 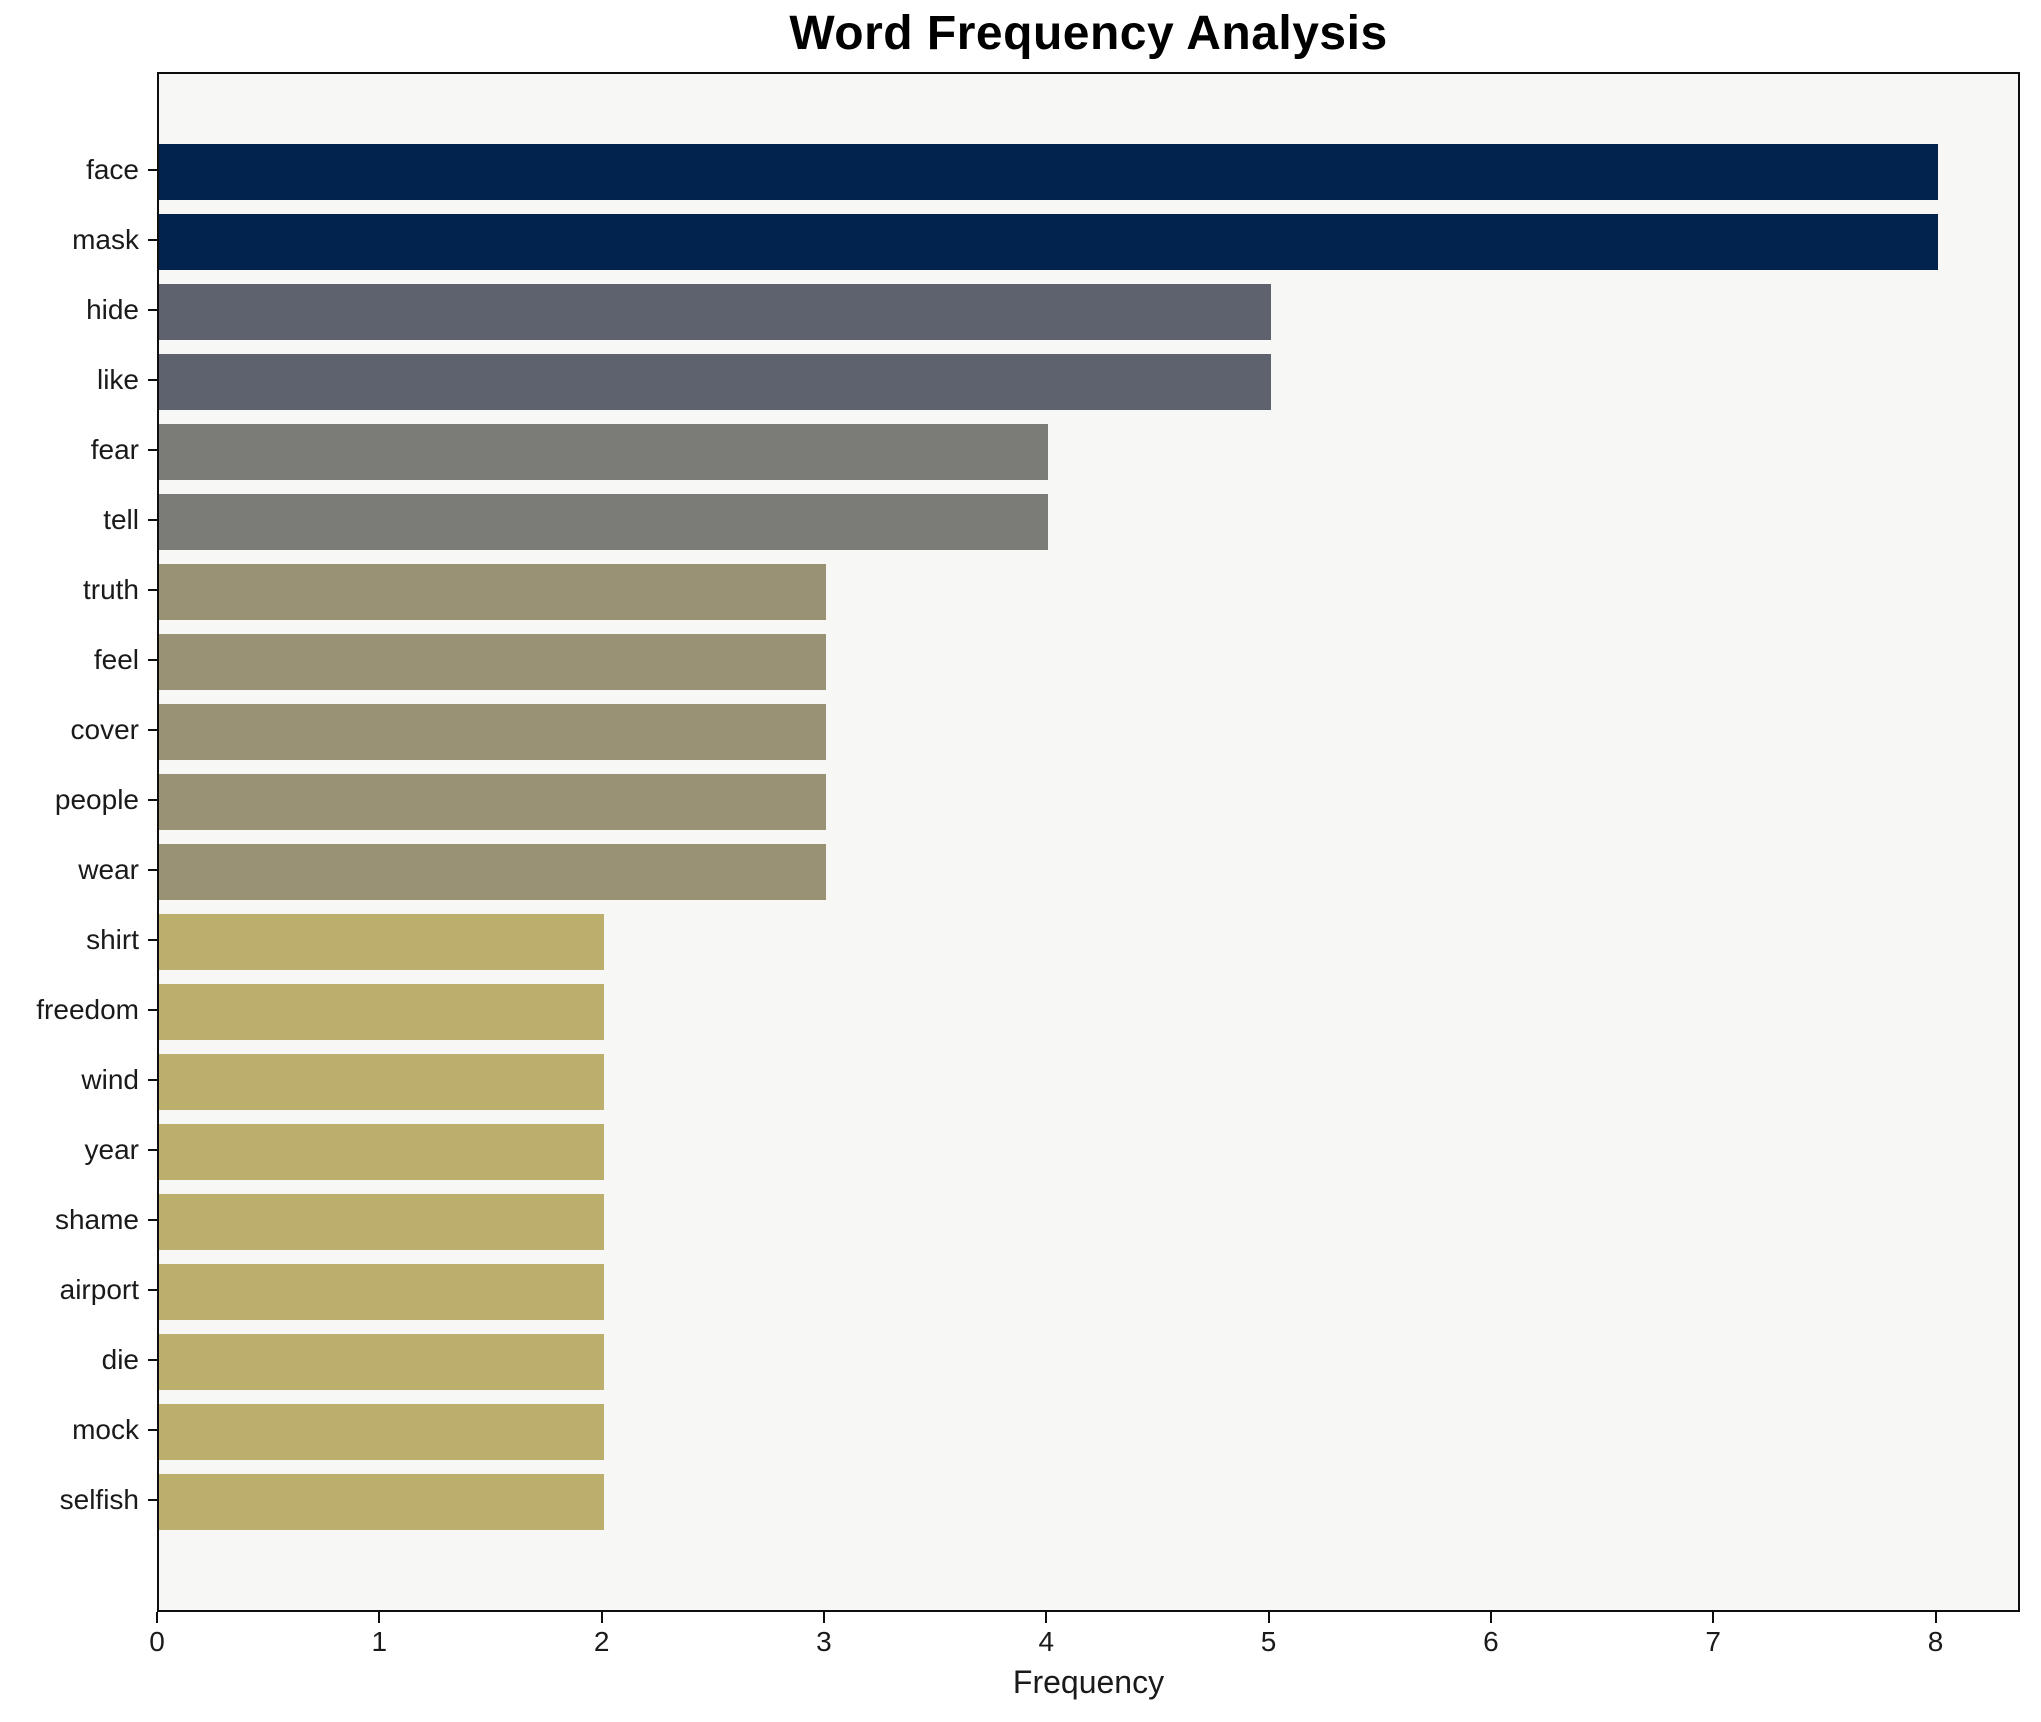 I want to click on x-tick-label-4: 4, so click(x=1046, y=1641).